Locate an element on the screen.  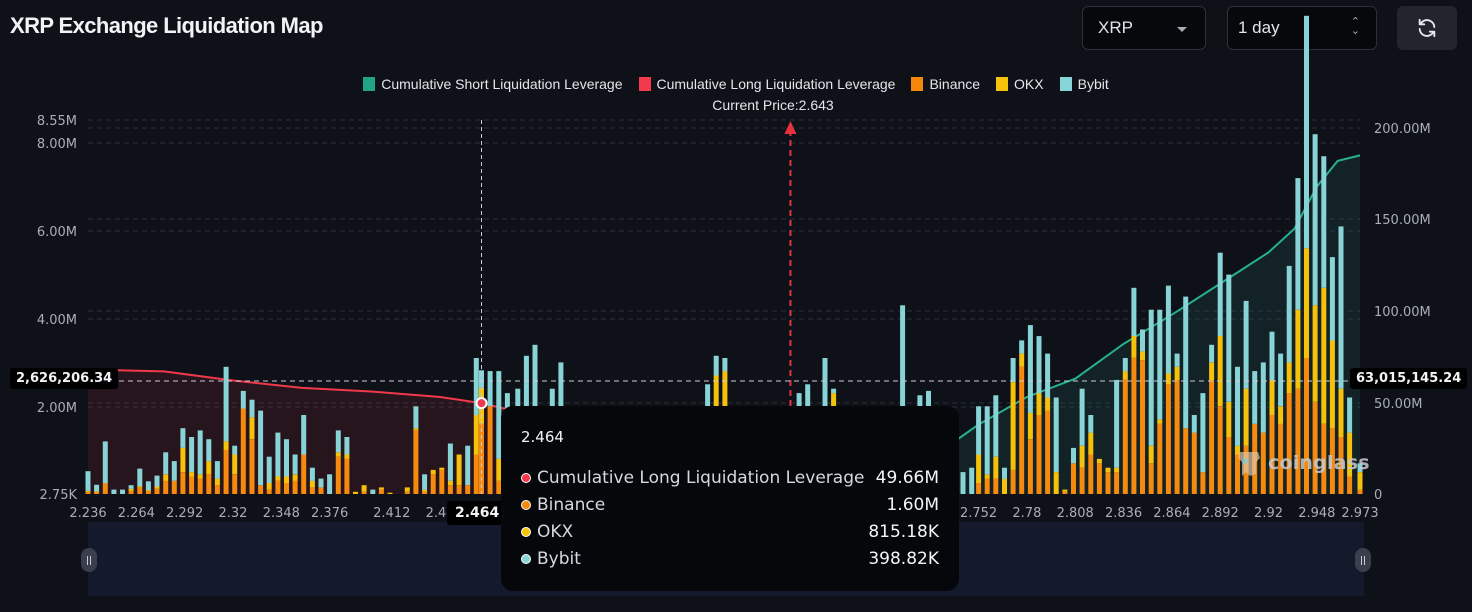
coinglass-watermark: coinglass is located at coordinates (1302, 463).